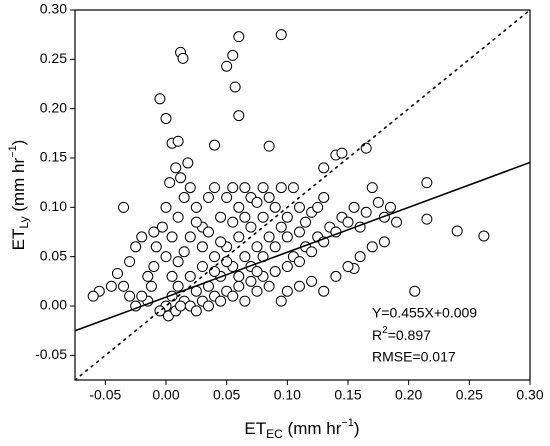  Describe the element at coordinates (287, 395) in the screenshot. I see `x-tick-label: 0.10` at that location.